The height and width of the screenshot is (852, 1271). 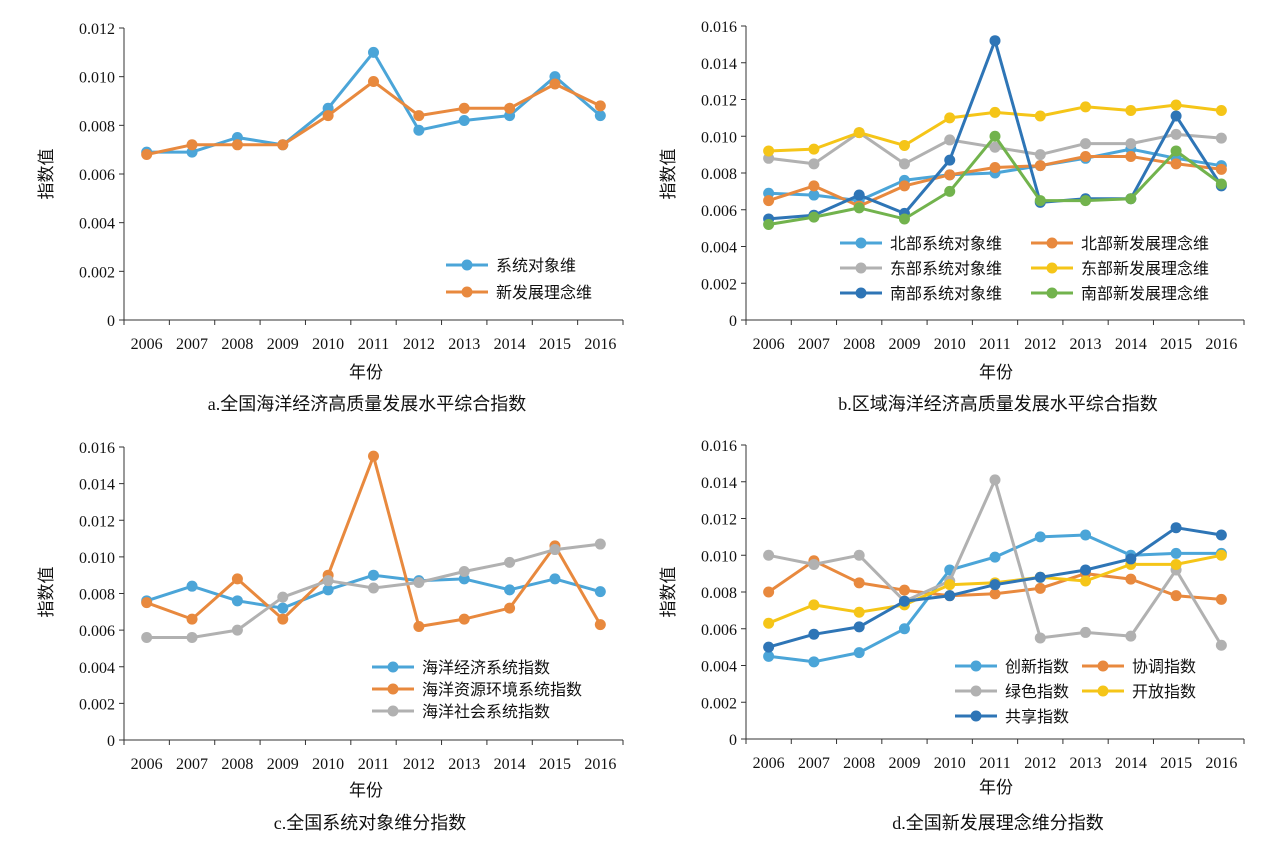 I want to click on legend-label: 海洋社会系统指数, so click(x=486, y=712).